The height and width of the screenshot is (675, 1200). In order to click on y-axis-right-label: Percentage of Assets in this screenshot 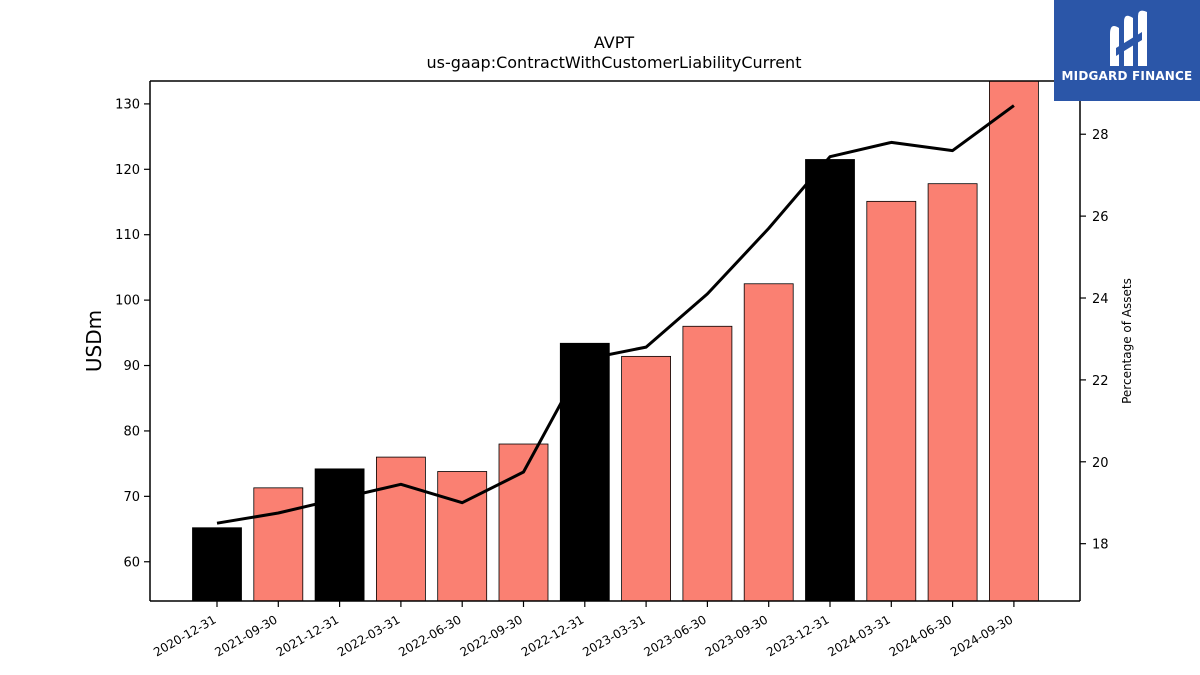, I will do `click(1127, 341)`.